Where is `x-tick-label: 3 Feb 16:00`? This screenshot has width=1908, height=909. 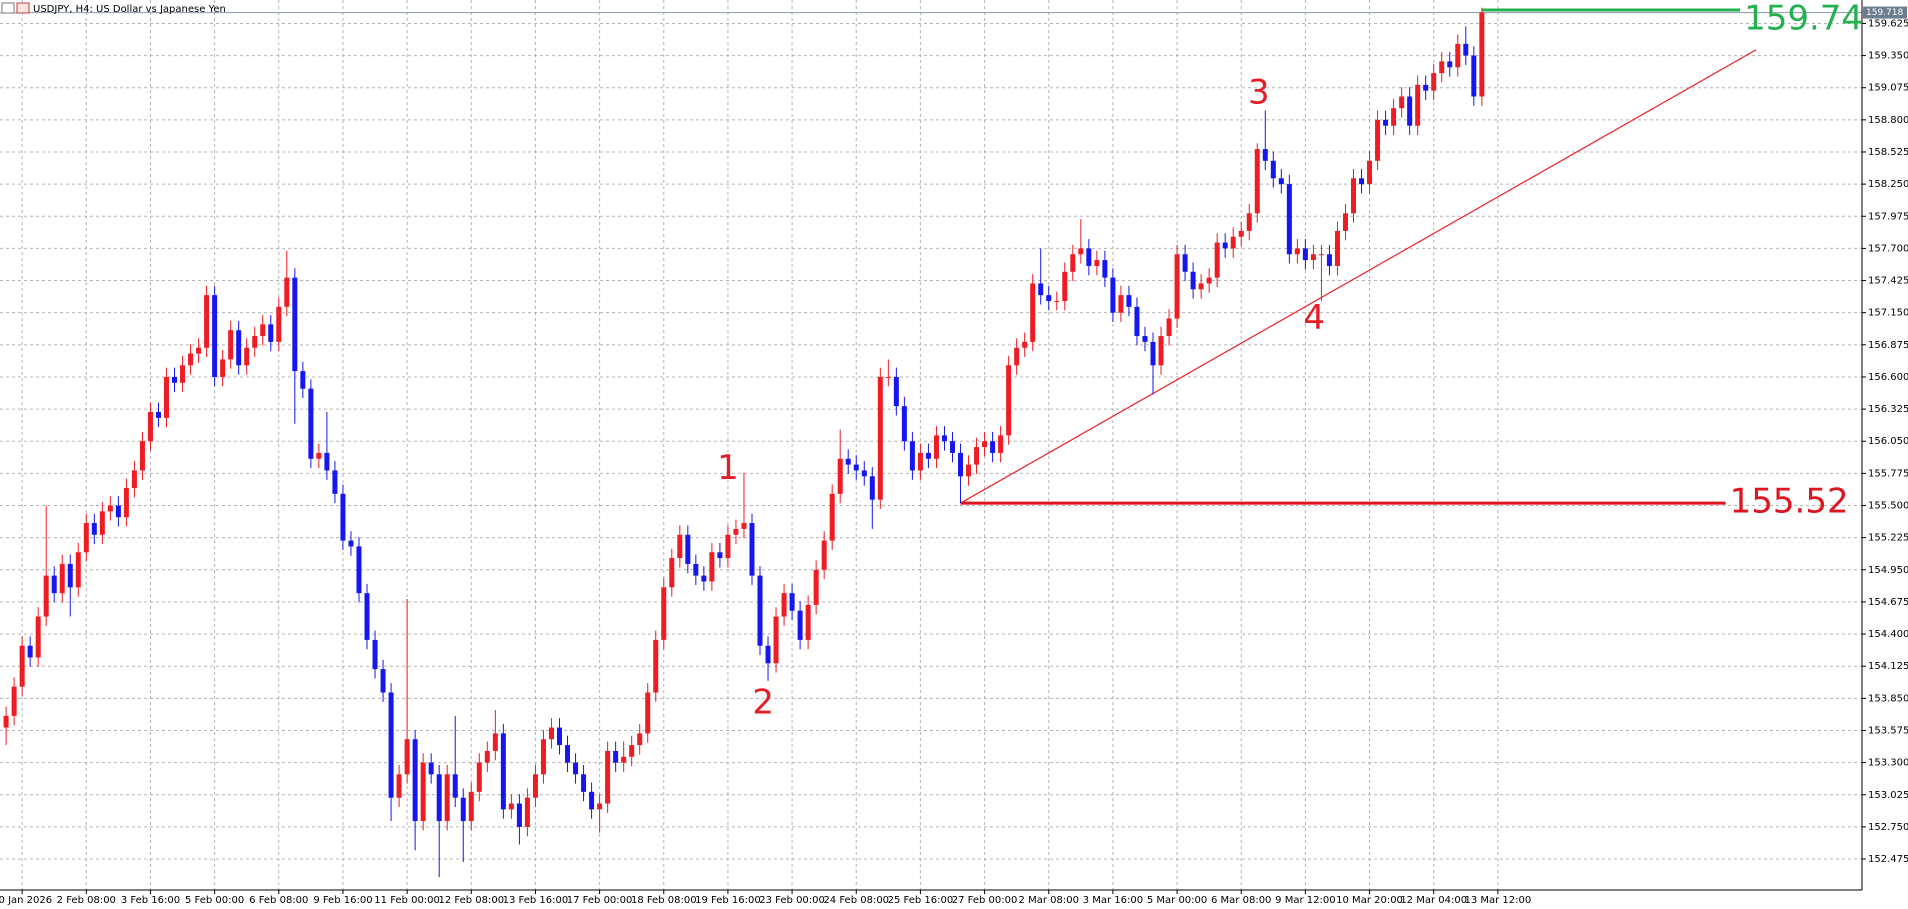
x-tick-label: 3 Feb 16:00 is located at coordinates (150, 900).